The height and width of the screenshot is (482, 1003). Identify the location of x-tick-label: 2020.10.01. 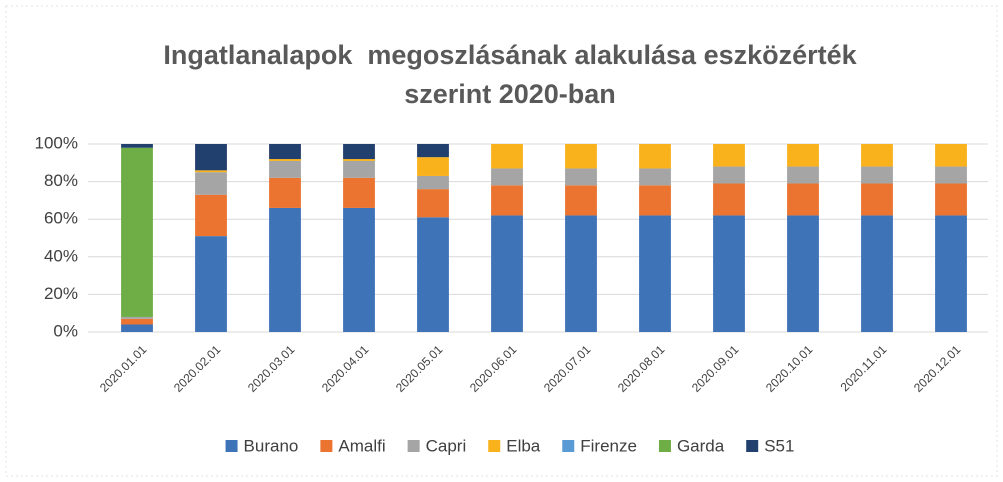
(789, 368).